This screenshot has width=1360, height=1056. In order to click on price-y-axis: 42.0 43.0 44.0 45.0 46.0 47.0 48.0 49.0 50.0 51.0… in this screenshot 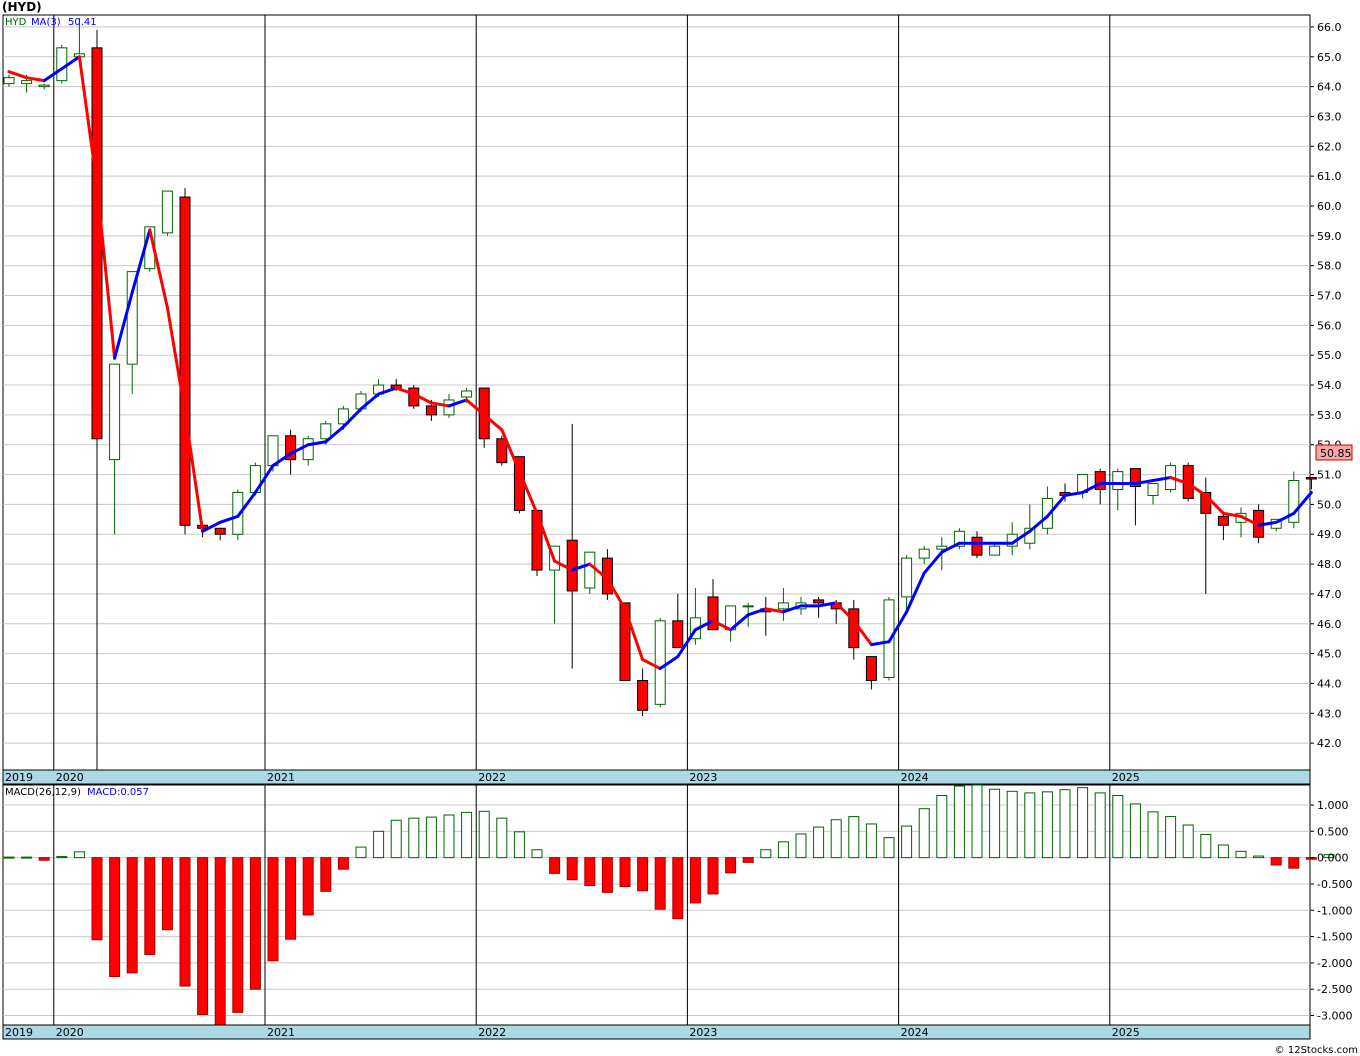, I will do `click(1326, 385)`.